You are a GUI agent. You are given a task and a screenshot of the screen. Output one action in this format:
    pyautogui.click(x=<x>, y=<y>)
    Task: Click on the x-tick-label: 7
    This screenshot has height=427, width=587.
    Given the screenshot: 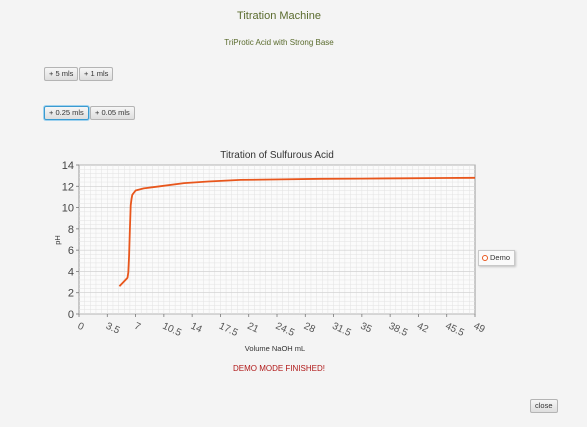 What is the action you would take?
    pyautogui.click(x=137, y=327)
    